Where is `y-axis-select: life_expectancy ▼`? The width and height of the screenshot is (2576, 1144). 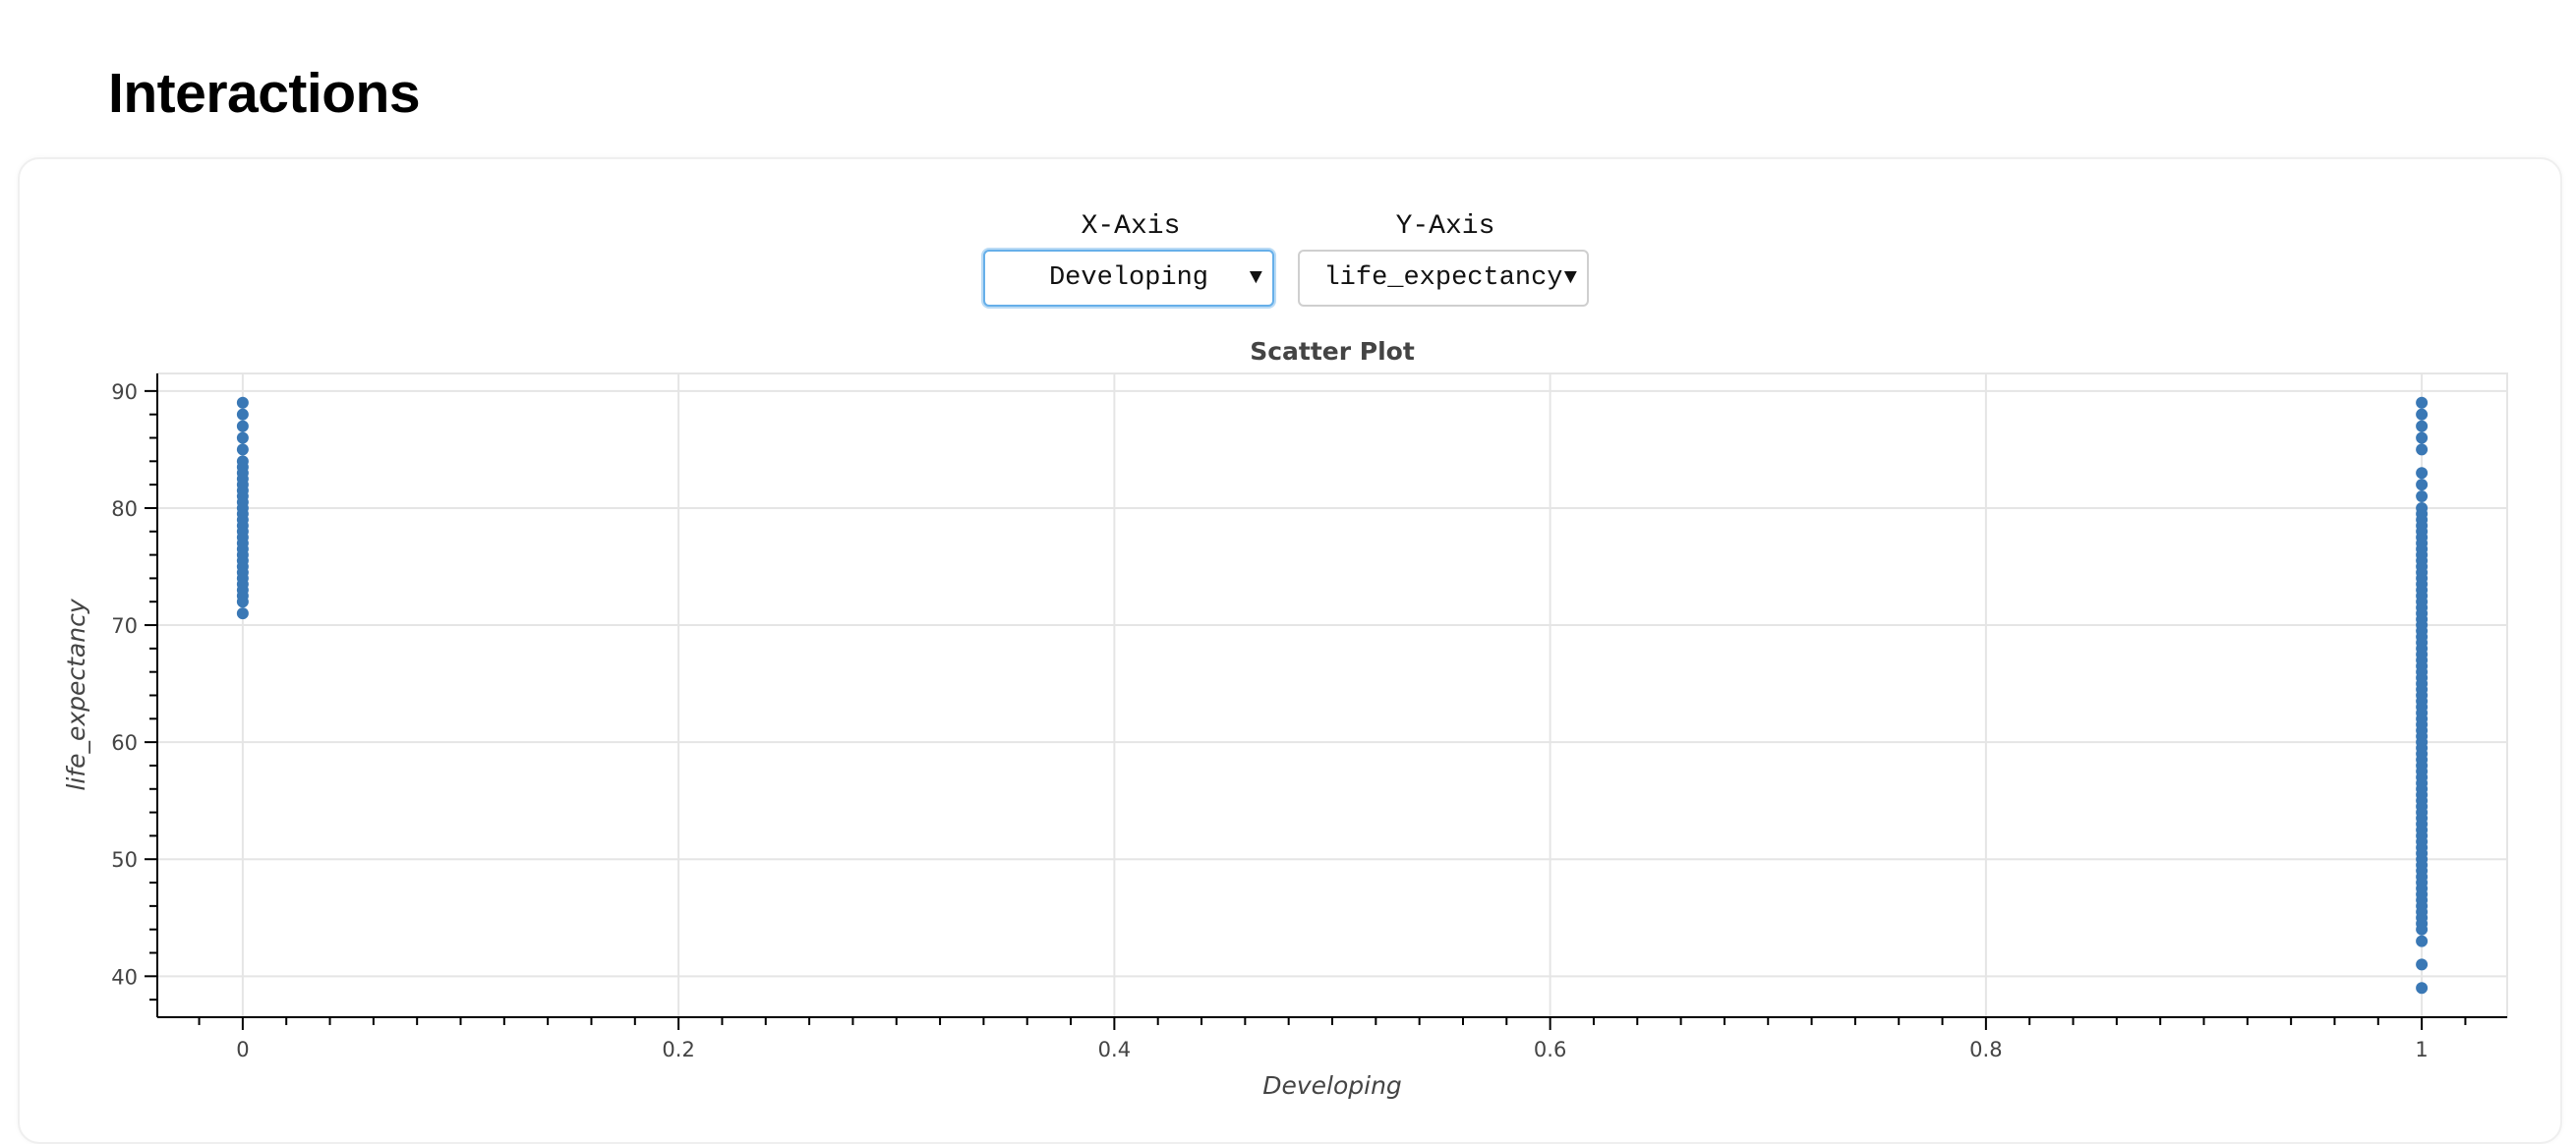 y-axis-select: life_expectancy ▼ is located at coordinates (1443, 278).